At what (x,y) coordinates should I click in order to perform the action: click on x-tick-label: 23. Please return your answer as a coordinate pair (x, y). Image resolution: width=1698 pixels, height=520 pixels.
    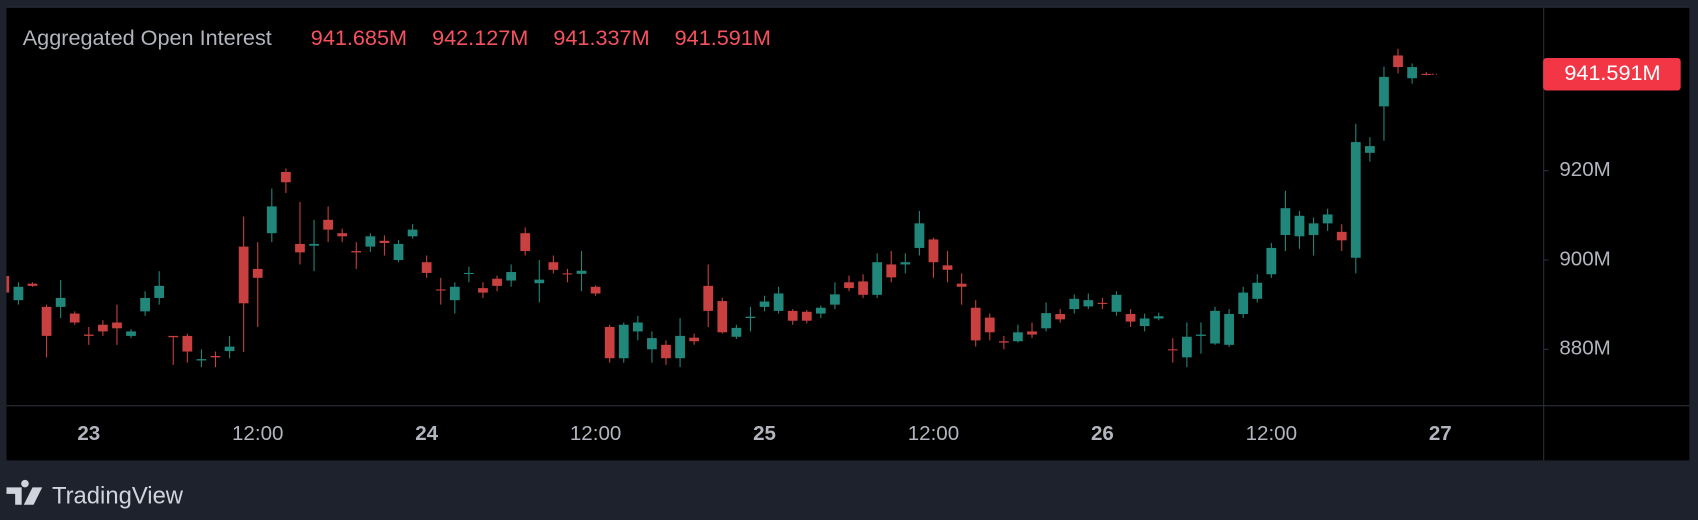
    Looking at the image, I should click on (88, 433).